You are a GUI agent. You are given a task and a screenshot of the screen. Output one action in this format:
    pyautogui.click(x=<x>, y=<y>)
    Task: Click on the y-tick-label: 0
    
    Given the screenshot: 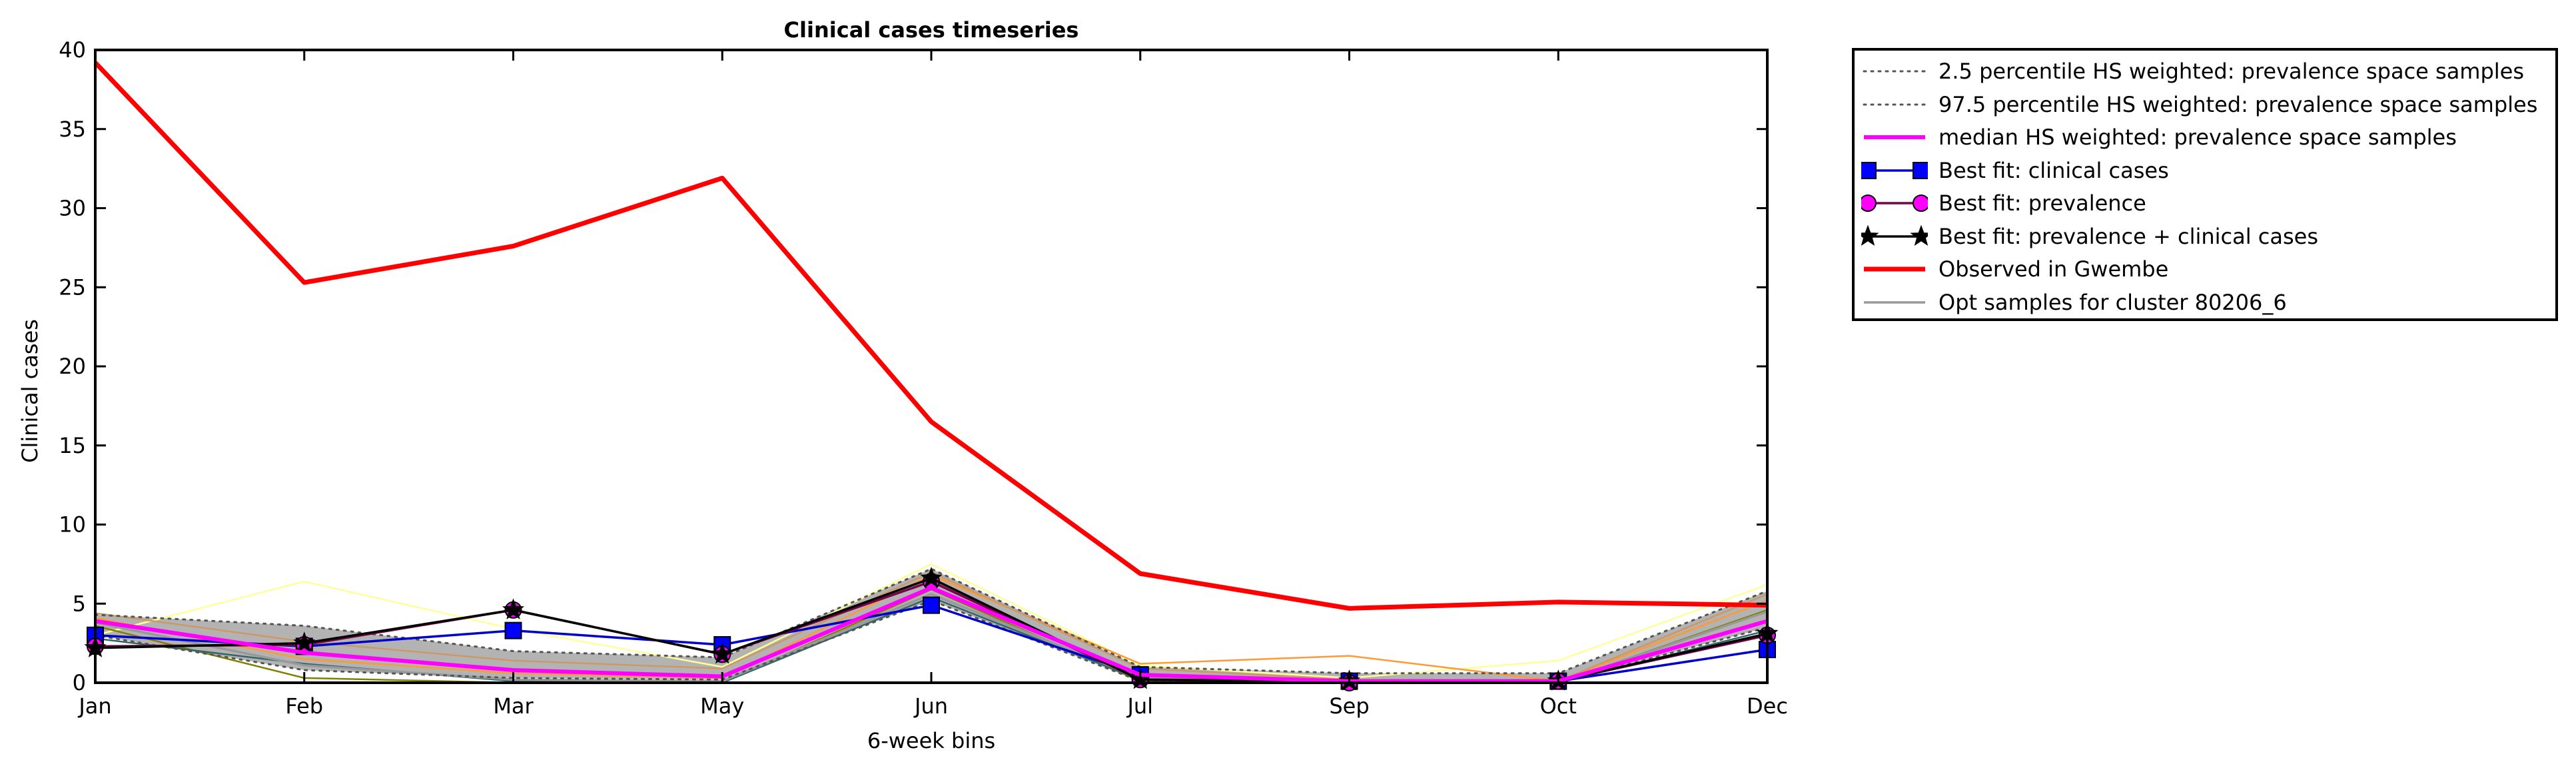 What is the action you would take?
    pyautogui.click(x=80, y=682)
    